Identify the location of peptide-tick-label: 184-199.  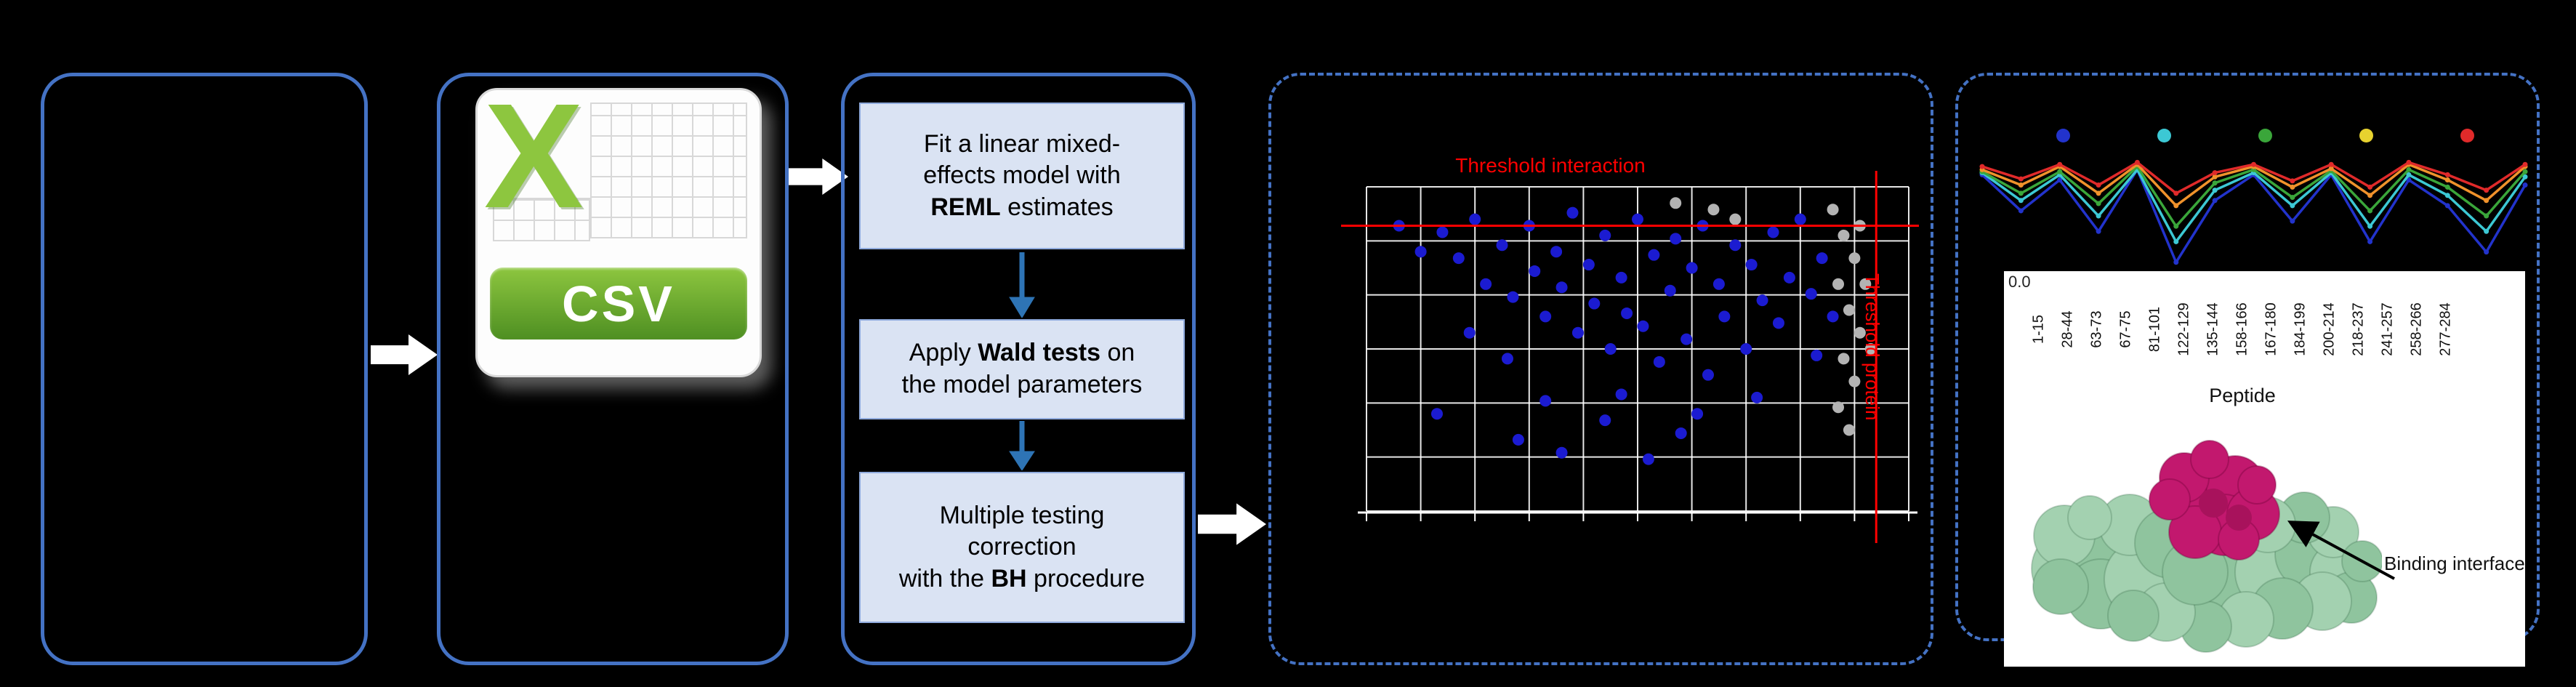
(2300, 329).